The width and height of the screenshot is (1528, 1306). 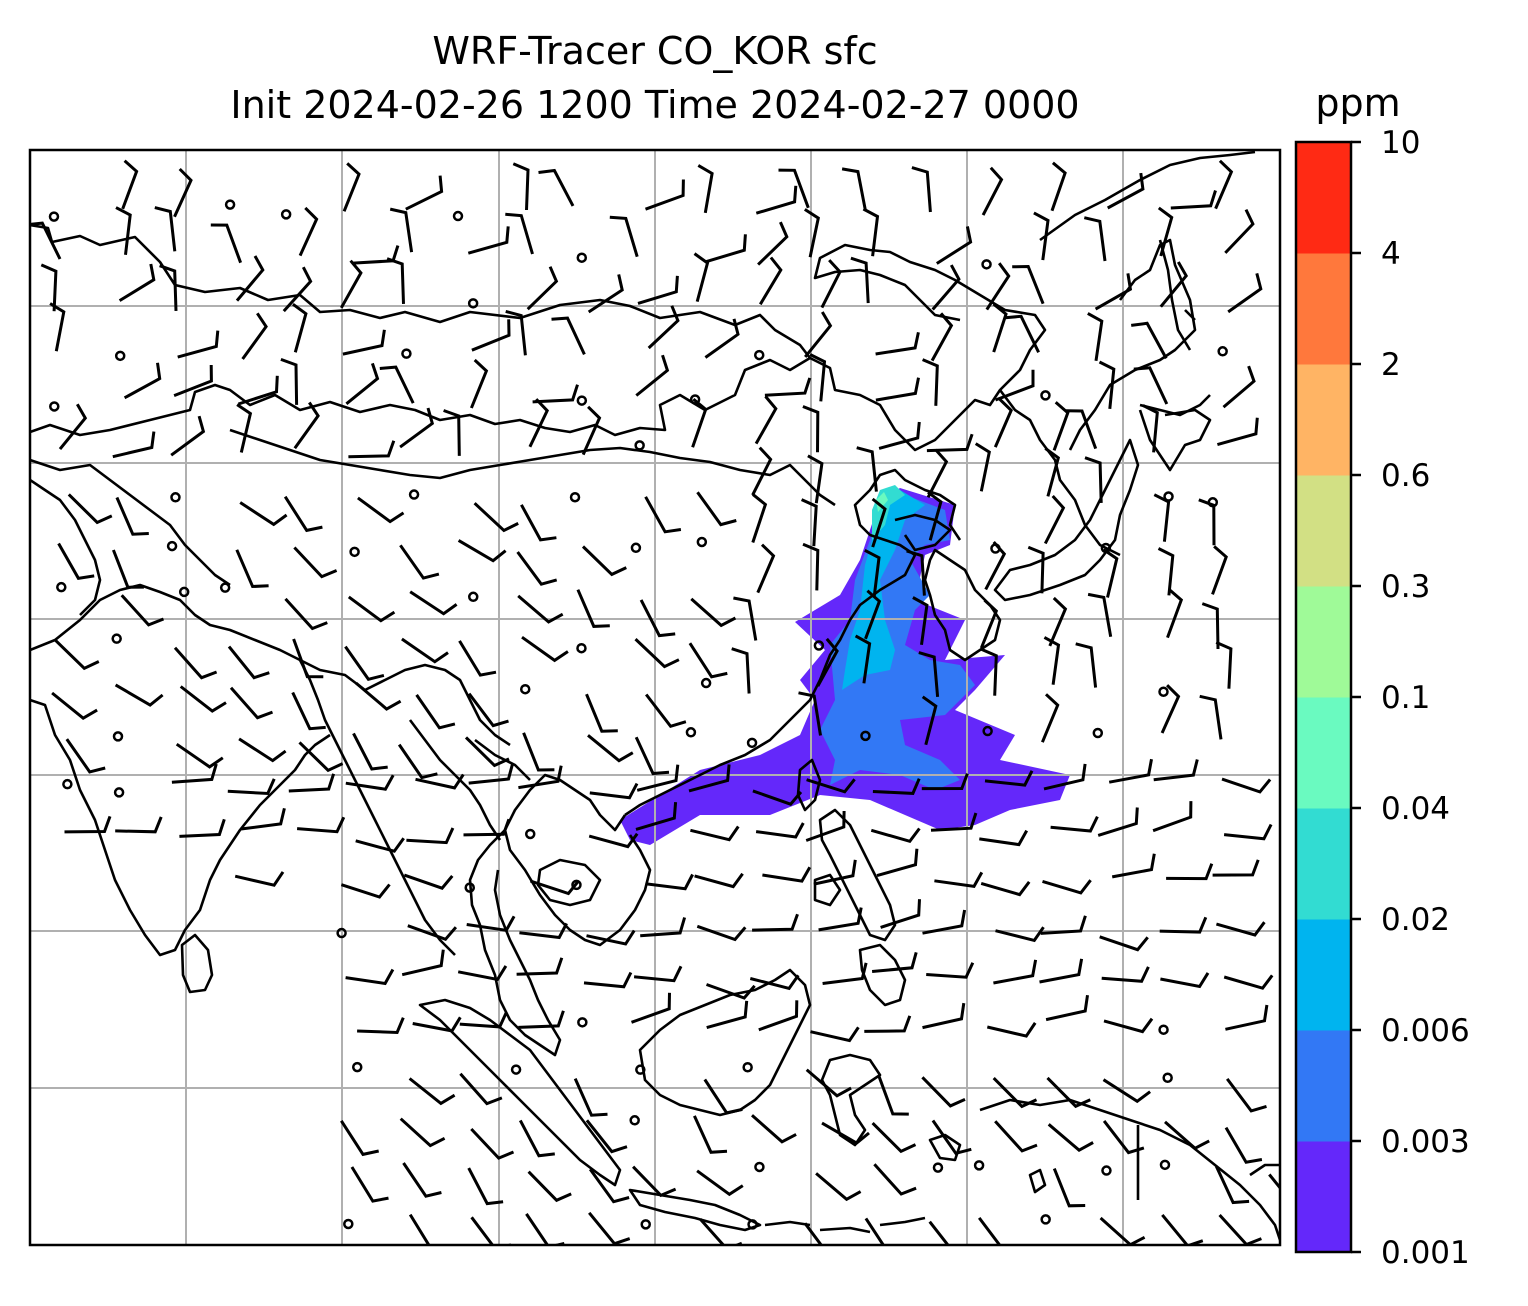 What do you see at coordinates (1391, 254) in the screenshot?
I see `colorbar-tick-label: 4` at bounding box center [1391, 254].